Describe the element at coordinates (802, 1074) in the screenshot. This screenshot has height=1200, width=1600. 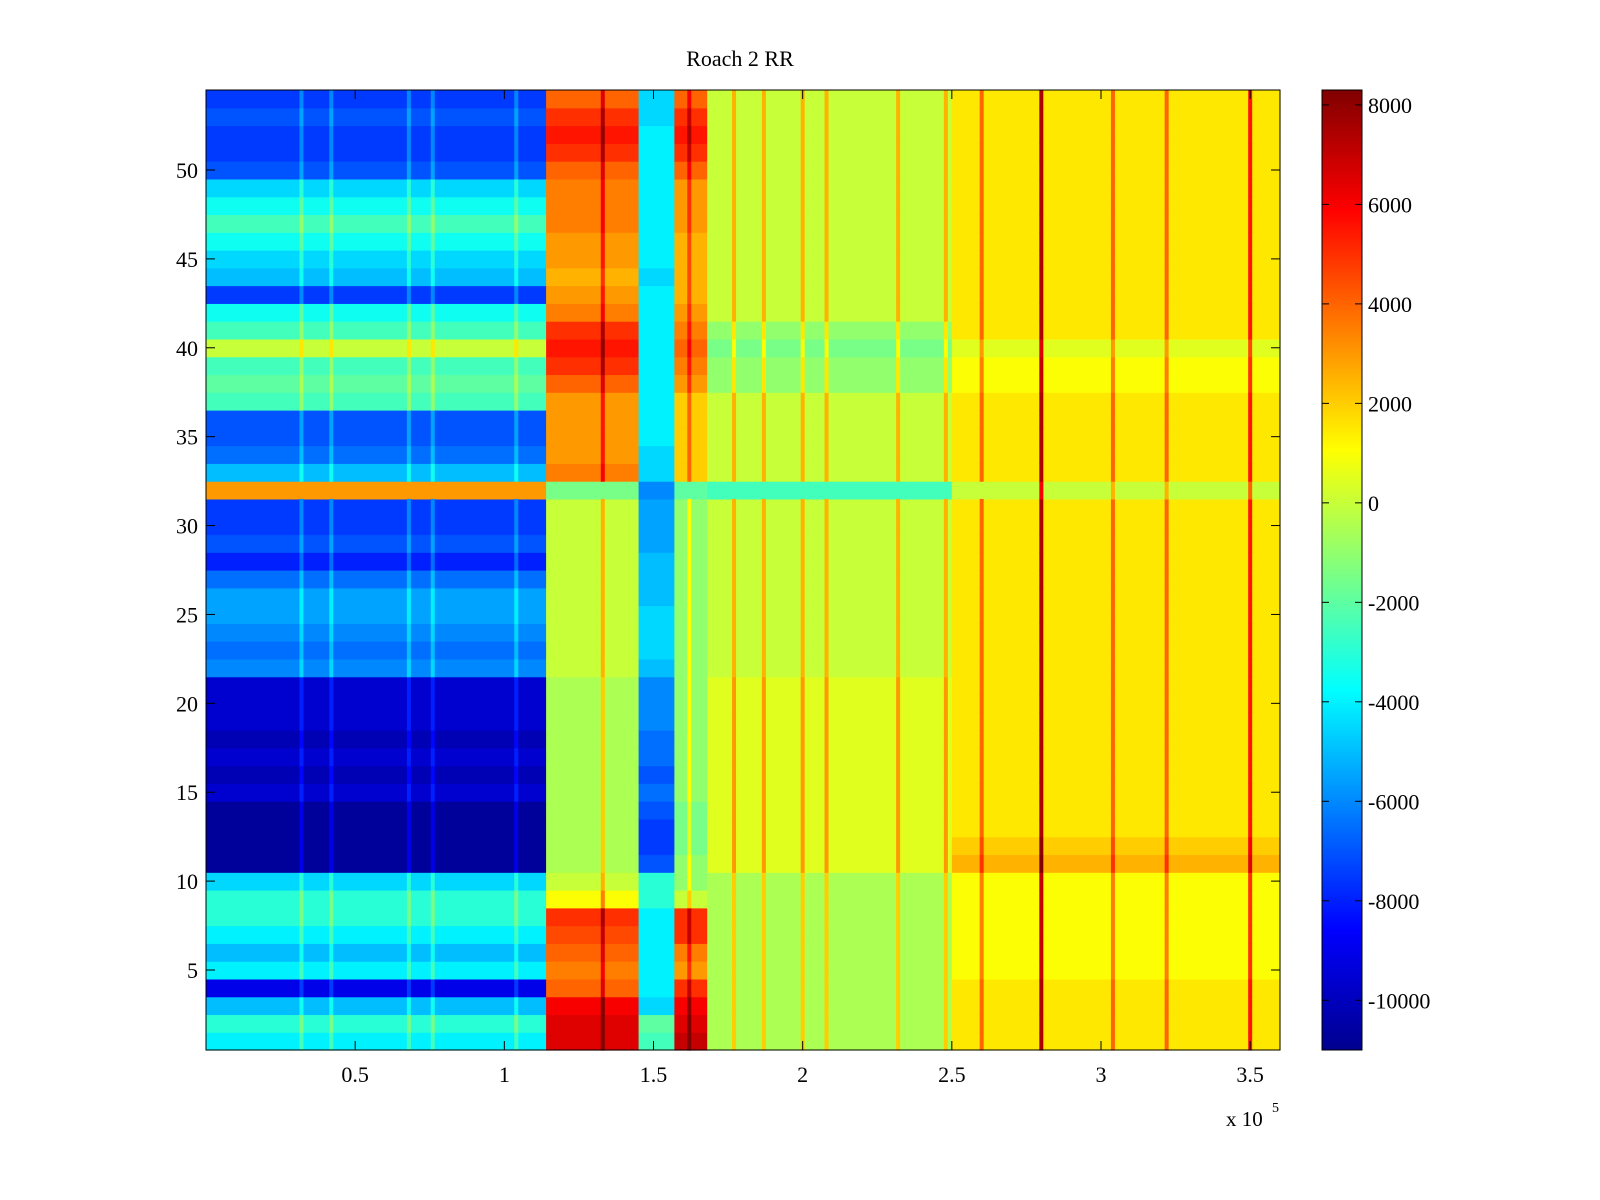
I see `x-tick-label: 2` at that location.